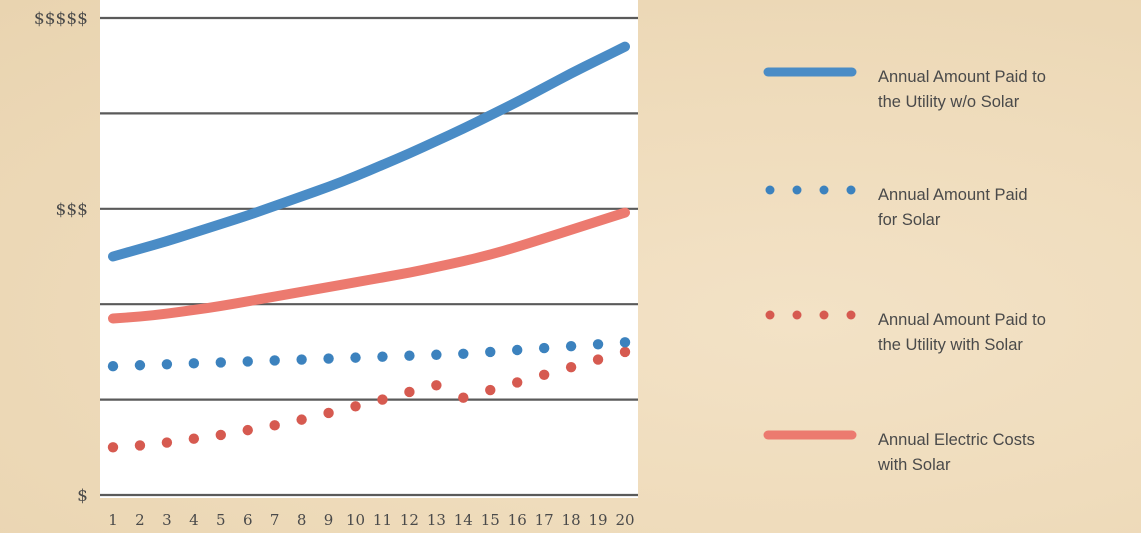  I want to click on legend-label-2-line-1: the Utility with Solar, so click(950, 345).